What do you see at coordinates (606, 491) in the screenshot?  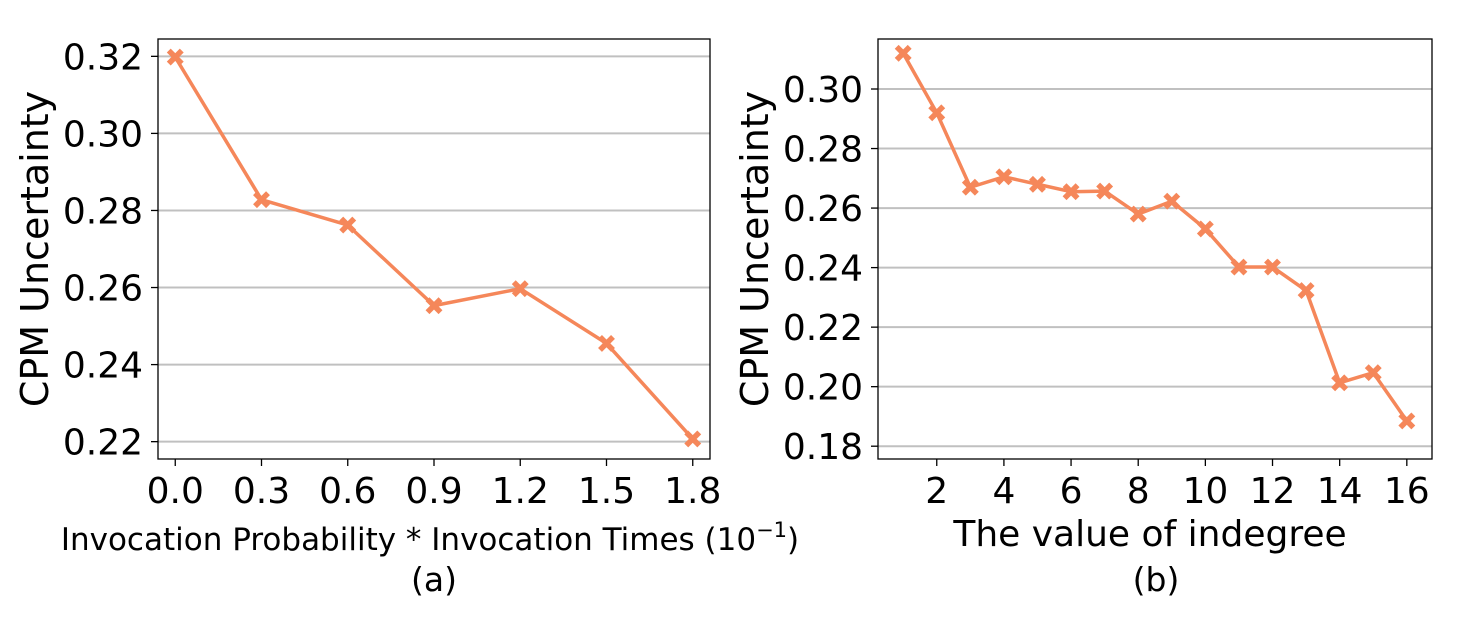 I see `chart-a-xtick-label: 1.5` at bounding box center [606, 491].